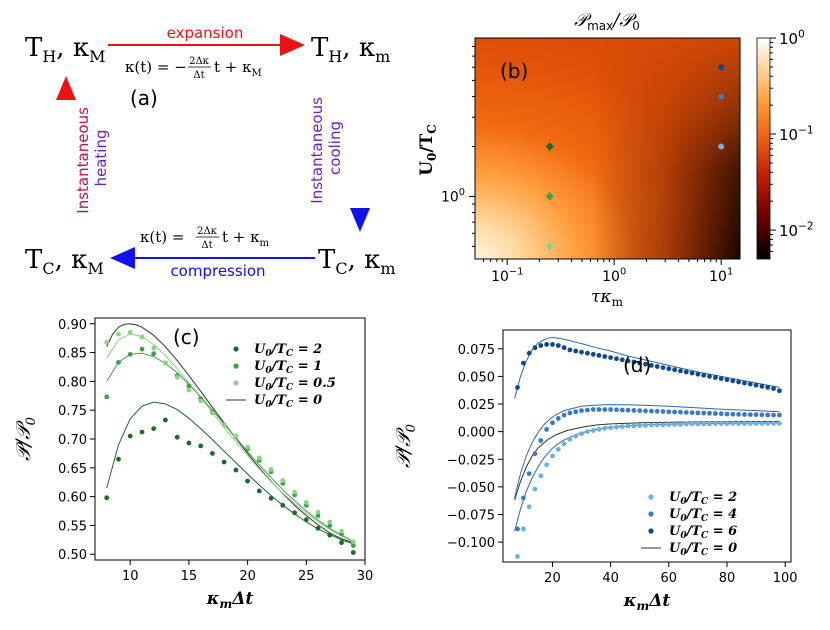 The image size is (830, 630). I want to click on colorbar-tick-label: 10−1, so click(796, 134).